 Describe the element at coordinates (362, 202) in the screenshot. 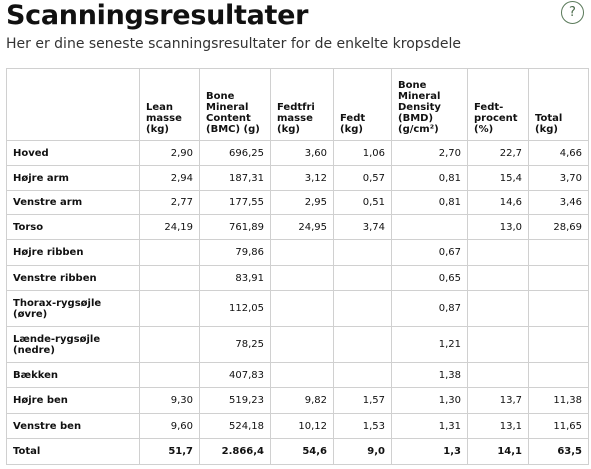

I see `cell: 0,51` at that location.